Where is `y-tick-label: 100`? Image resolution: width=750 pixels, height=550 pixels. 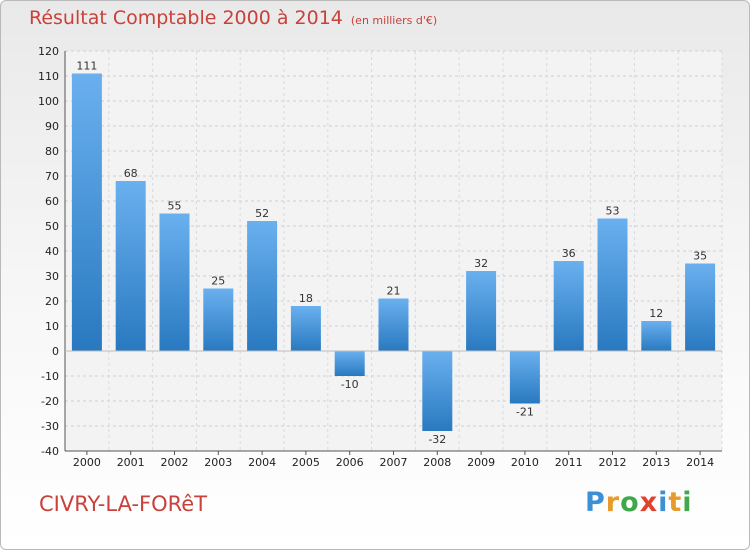 y-tick-label: 100 is located at coordinates (48, 101).